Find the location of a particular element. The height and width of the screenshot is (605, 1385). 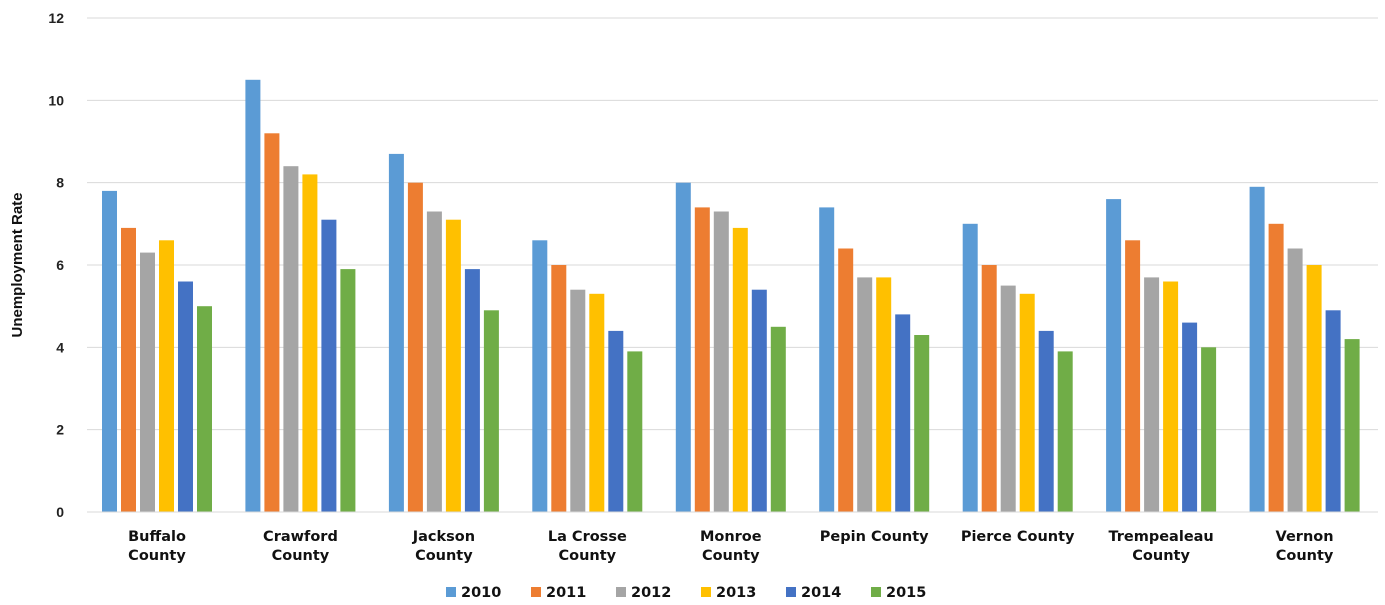

legend-label-2012: 2012 is located at coordinates (651, 593).